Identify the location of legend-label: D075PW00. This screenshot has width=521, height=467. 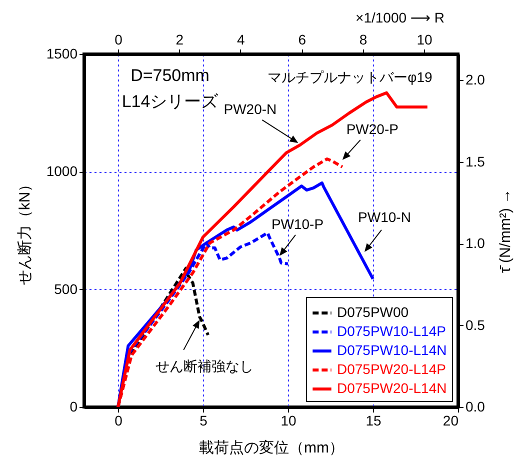
(373, 312).